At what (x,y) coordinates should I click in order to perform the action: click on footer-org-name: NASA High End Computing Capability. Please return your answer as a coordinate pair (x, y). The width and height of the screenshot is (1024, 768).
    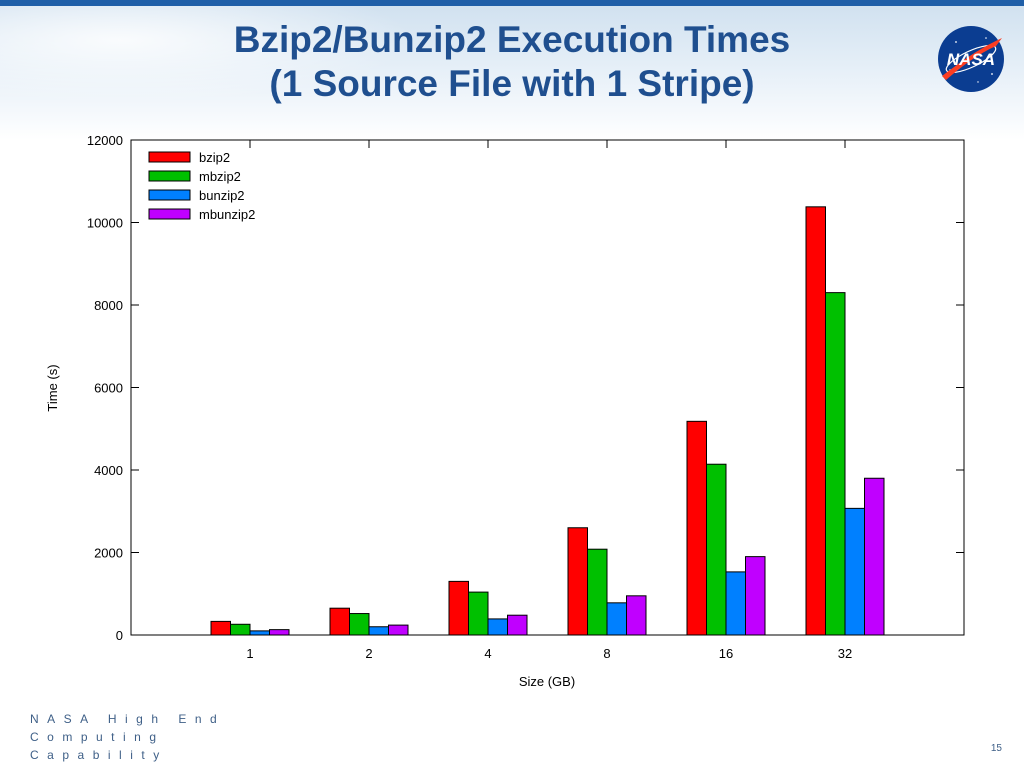
    Looking at the image, I should click on (127, 737).